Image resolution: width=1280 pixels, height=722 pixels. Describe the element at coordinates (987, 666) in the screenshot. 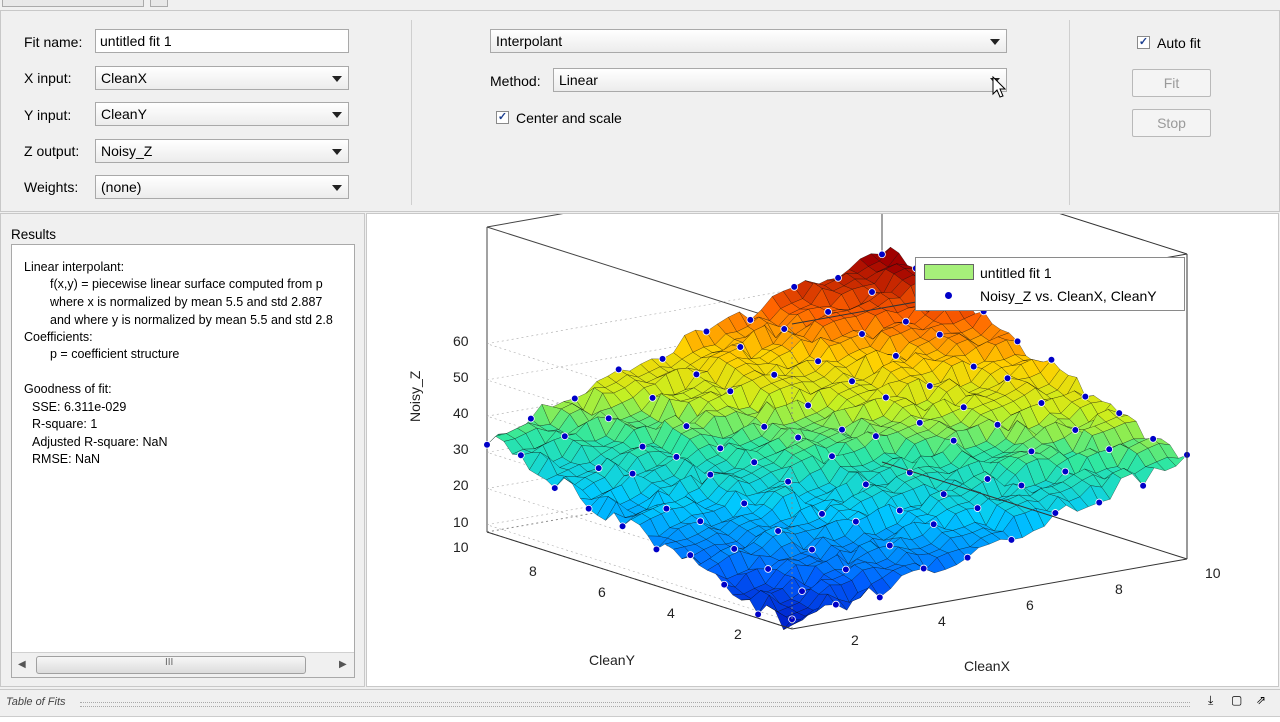

I see `x-axis-label: CleanX` at that location.